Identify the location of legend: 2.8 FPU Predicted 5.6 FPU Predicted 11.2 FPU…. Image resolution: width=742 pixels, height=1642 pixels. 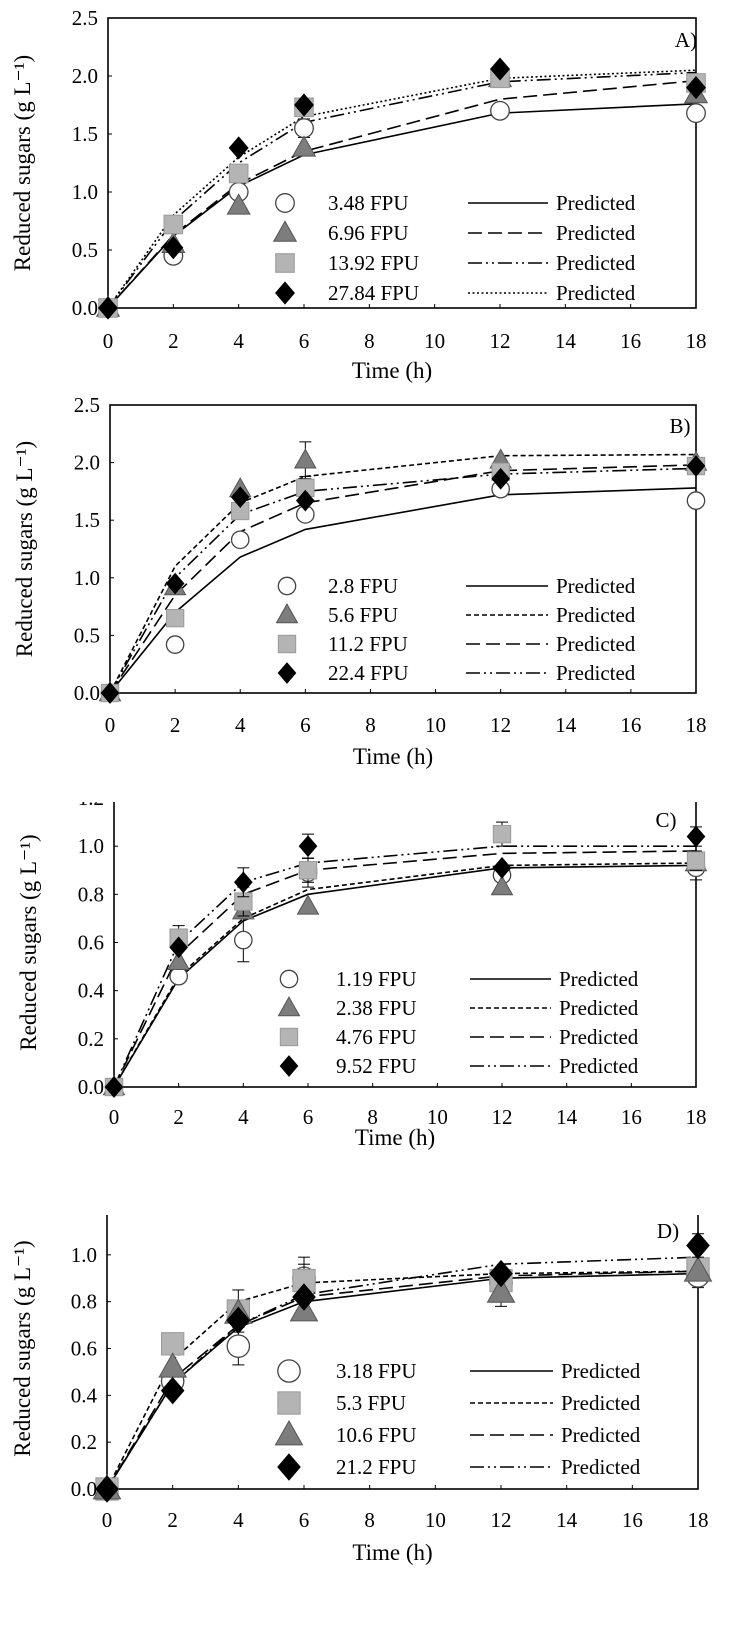
(455, 629).